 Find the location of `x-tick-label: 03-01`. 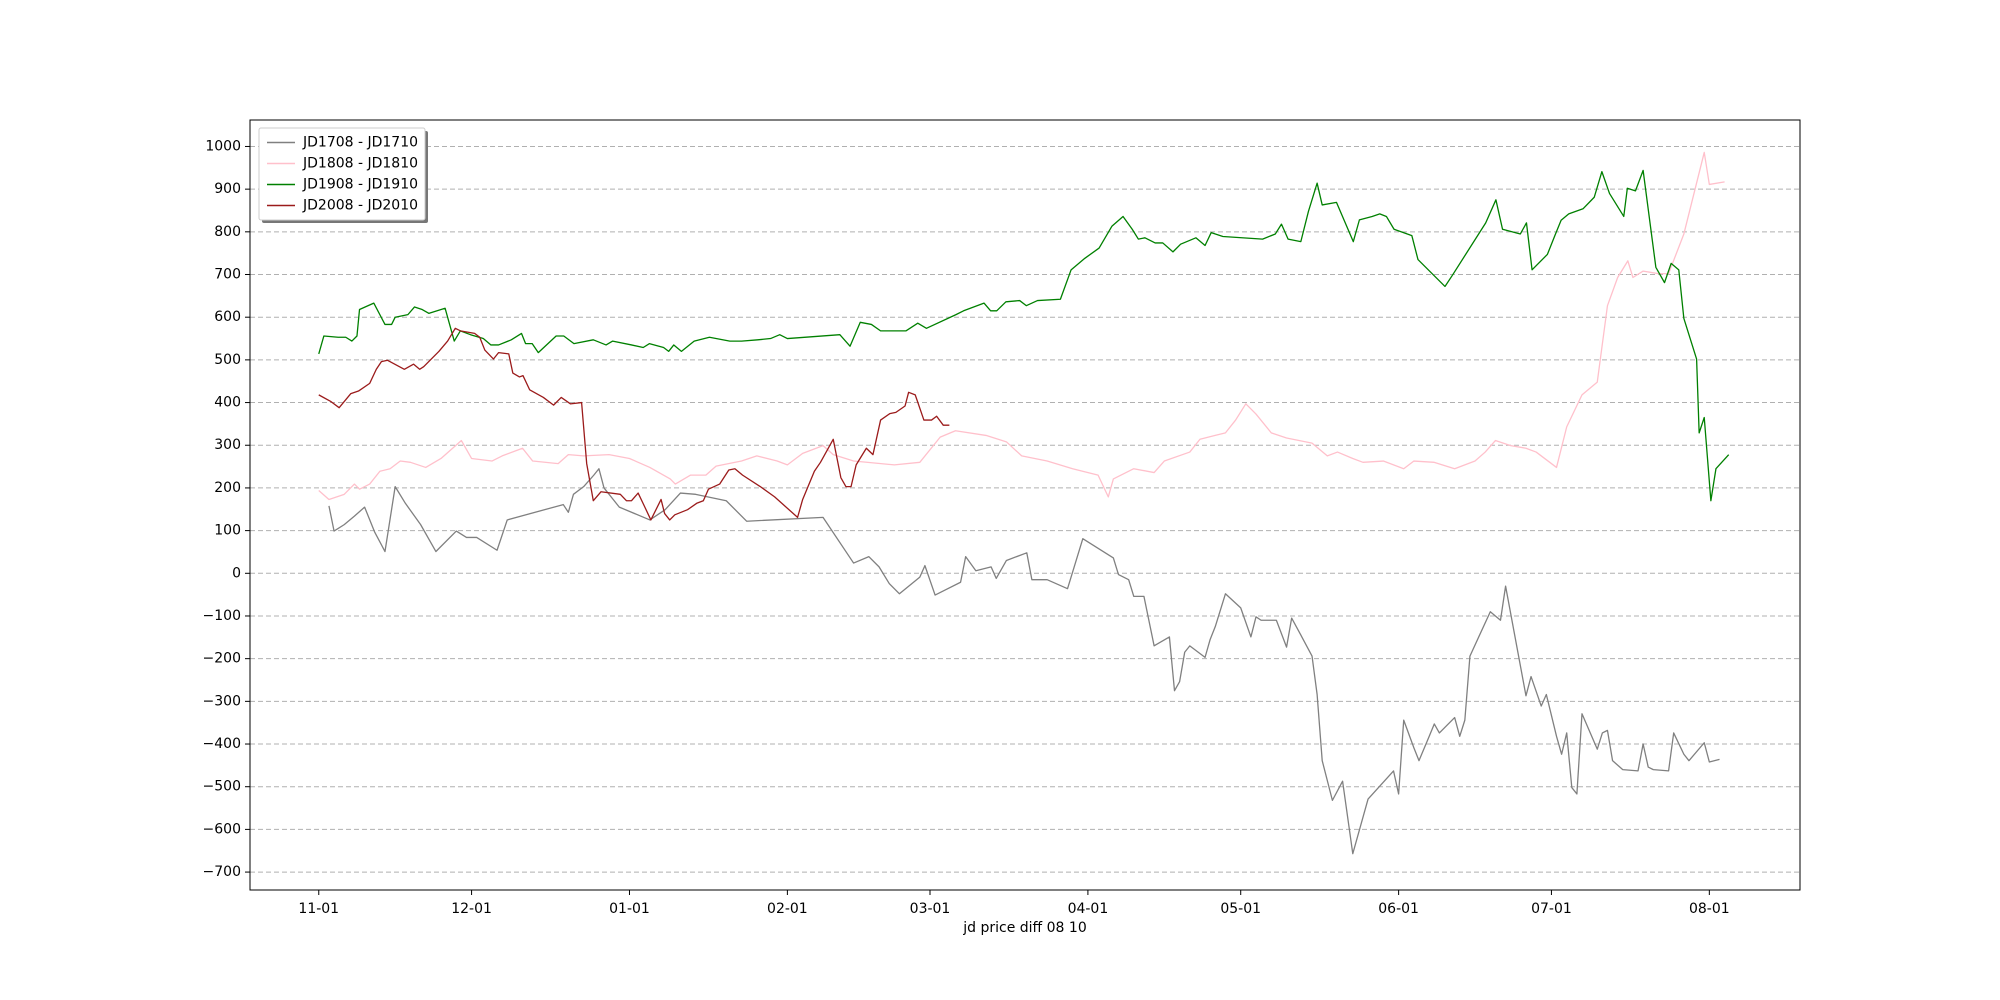

x-tick-label: 03-01 is located at coordinates (930, 909).